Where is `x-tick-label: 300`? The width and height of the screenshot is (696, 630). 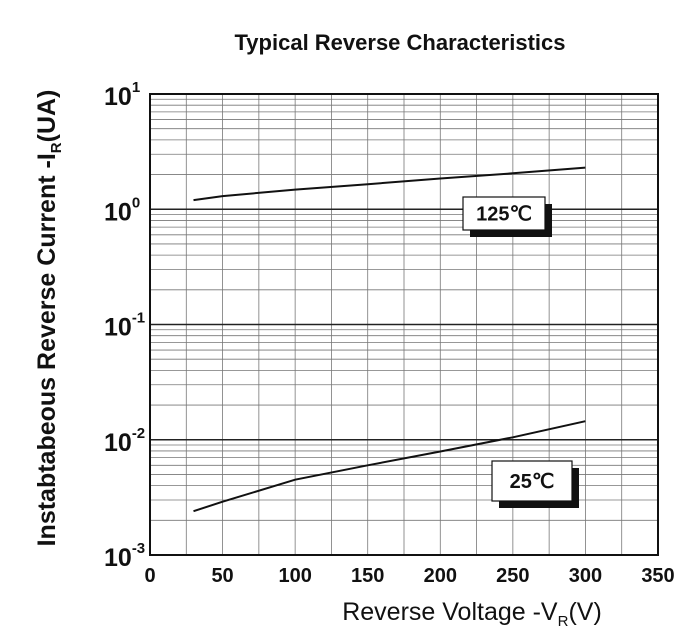 x-tick-label: 300 is located at coordinates (585, 576).